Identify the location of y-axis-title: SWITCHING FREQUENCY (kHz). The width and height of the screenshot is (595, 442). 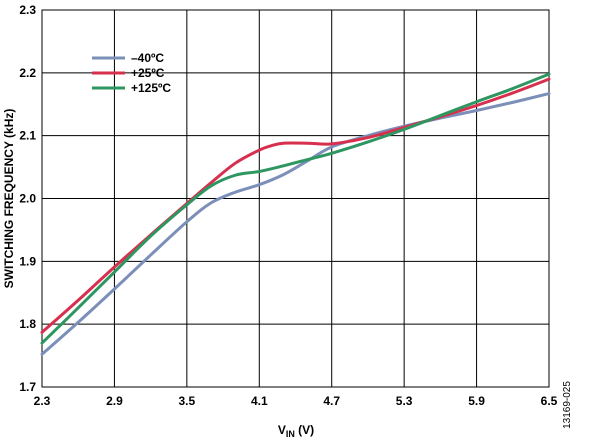
(9, 199).